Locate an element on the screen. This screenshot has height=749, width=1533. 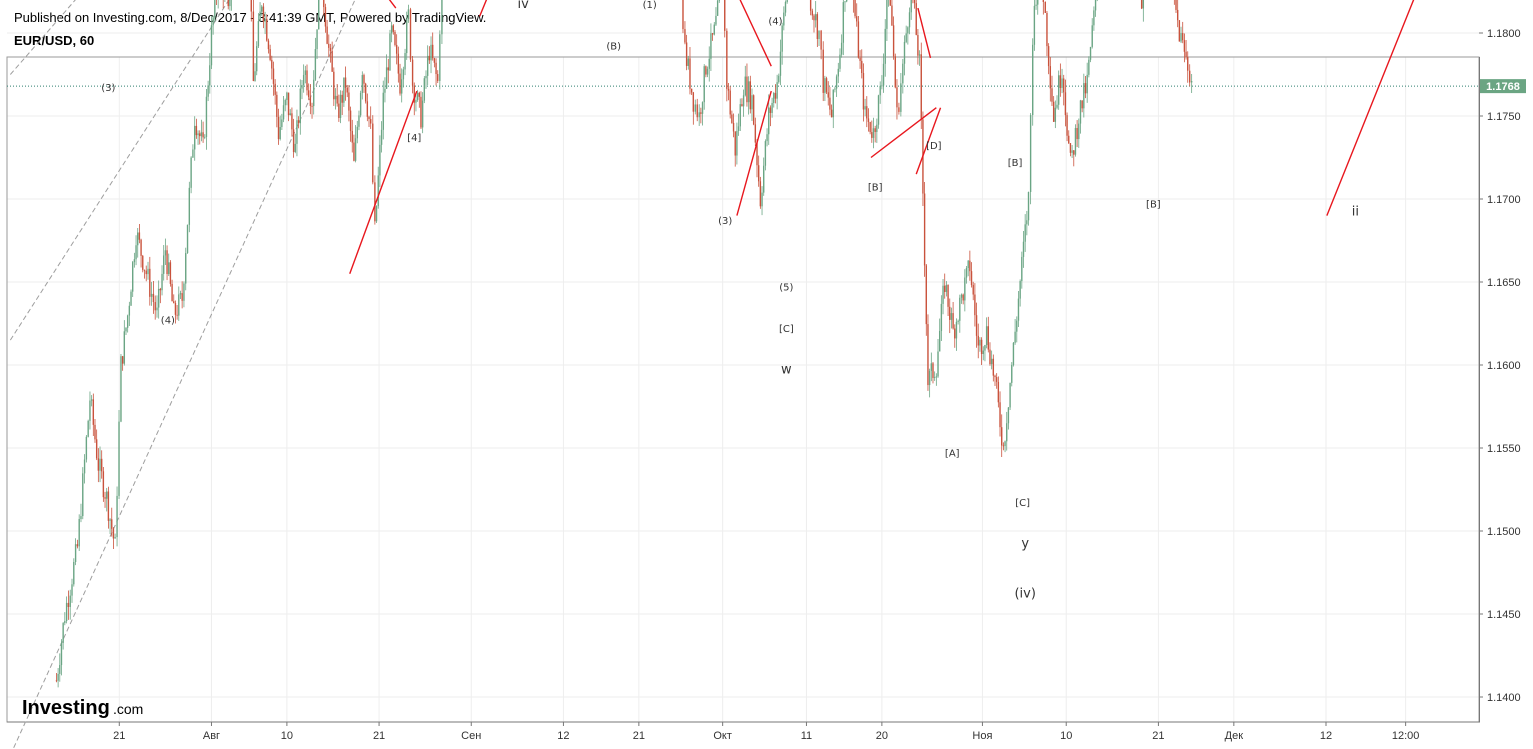
wave-label: [C] is located at coordinates (786, 329).